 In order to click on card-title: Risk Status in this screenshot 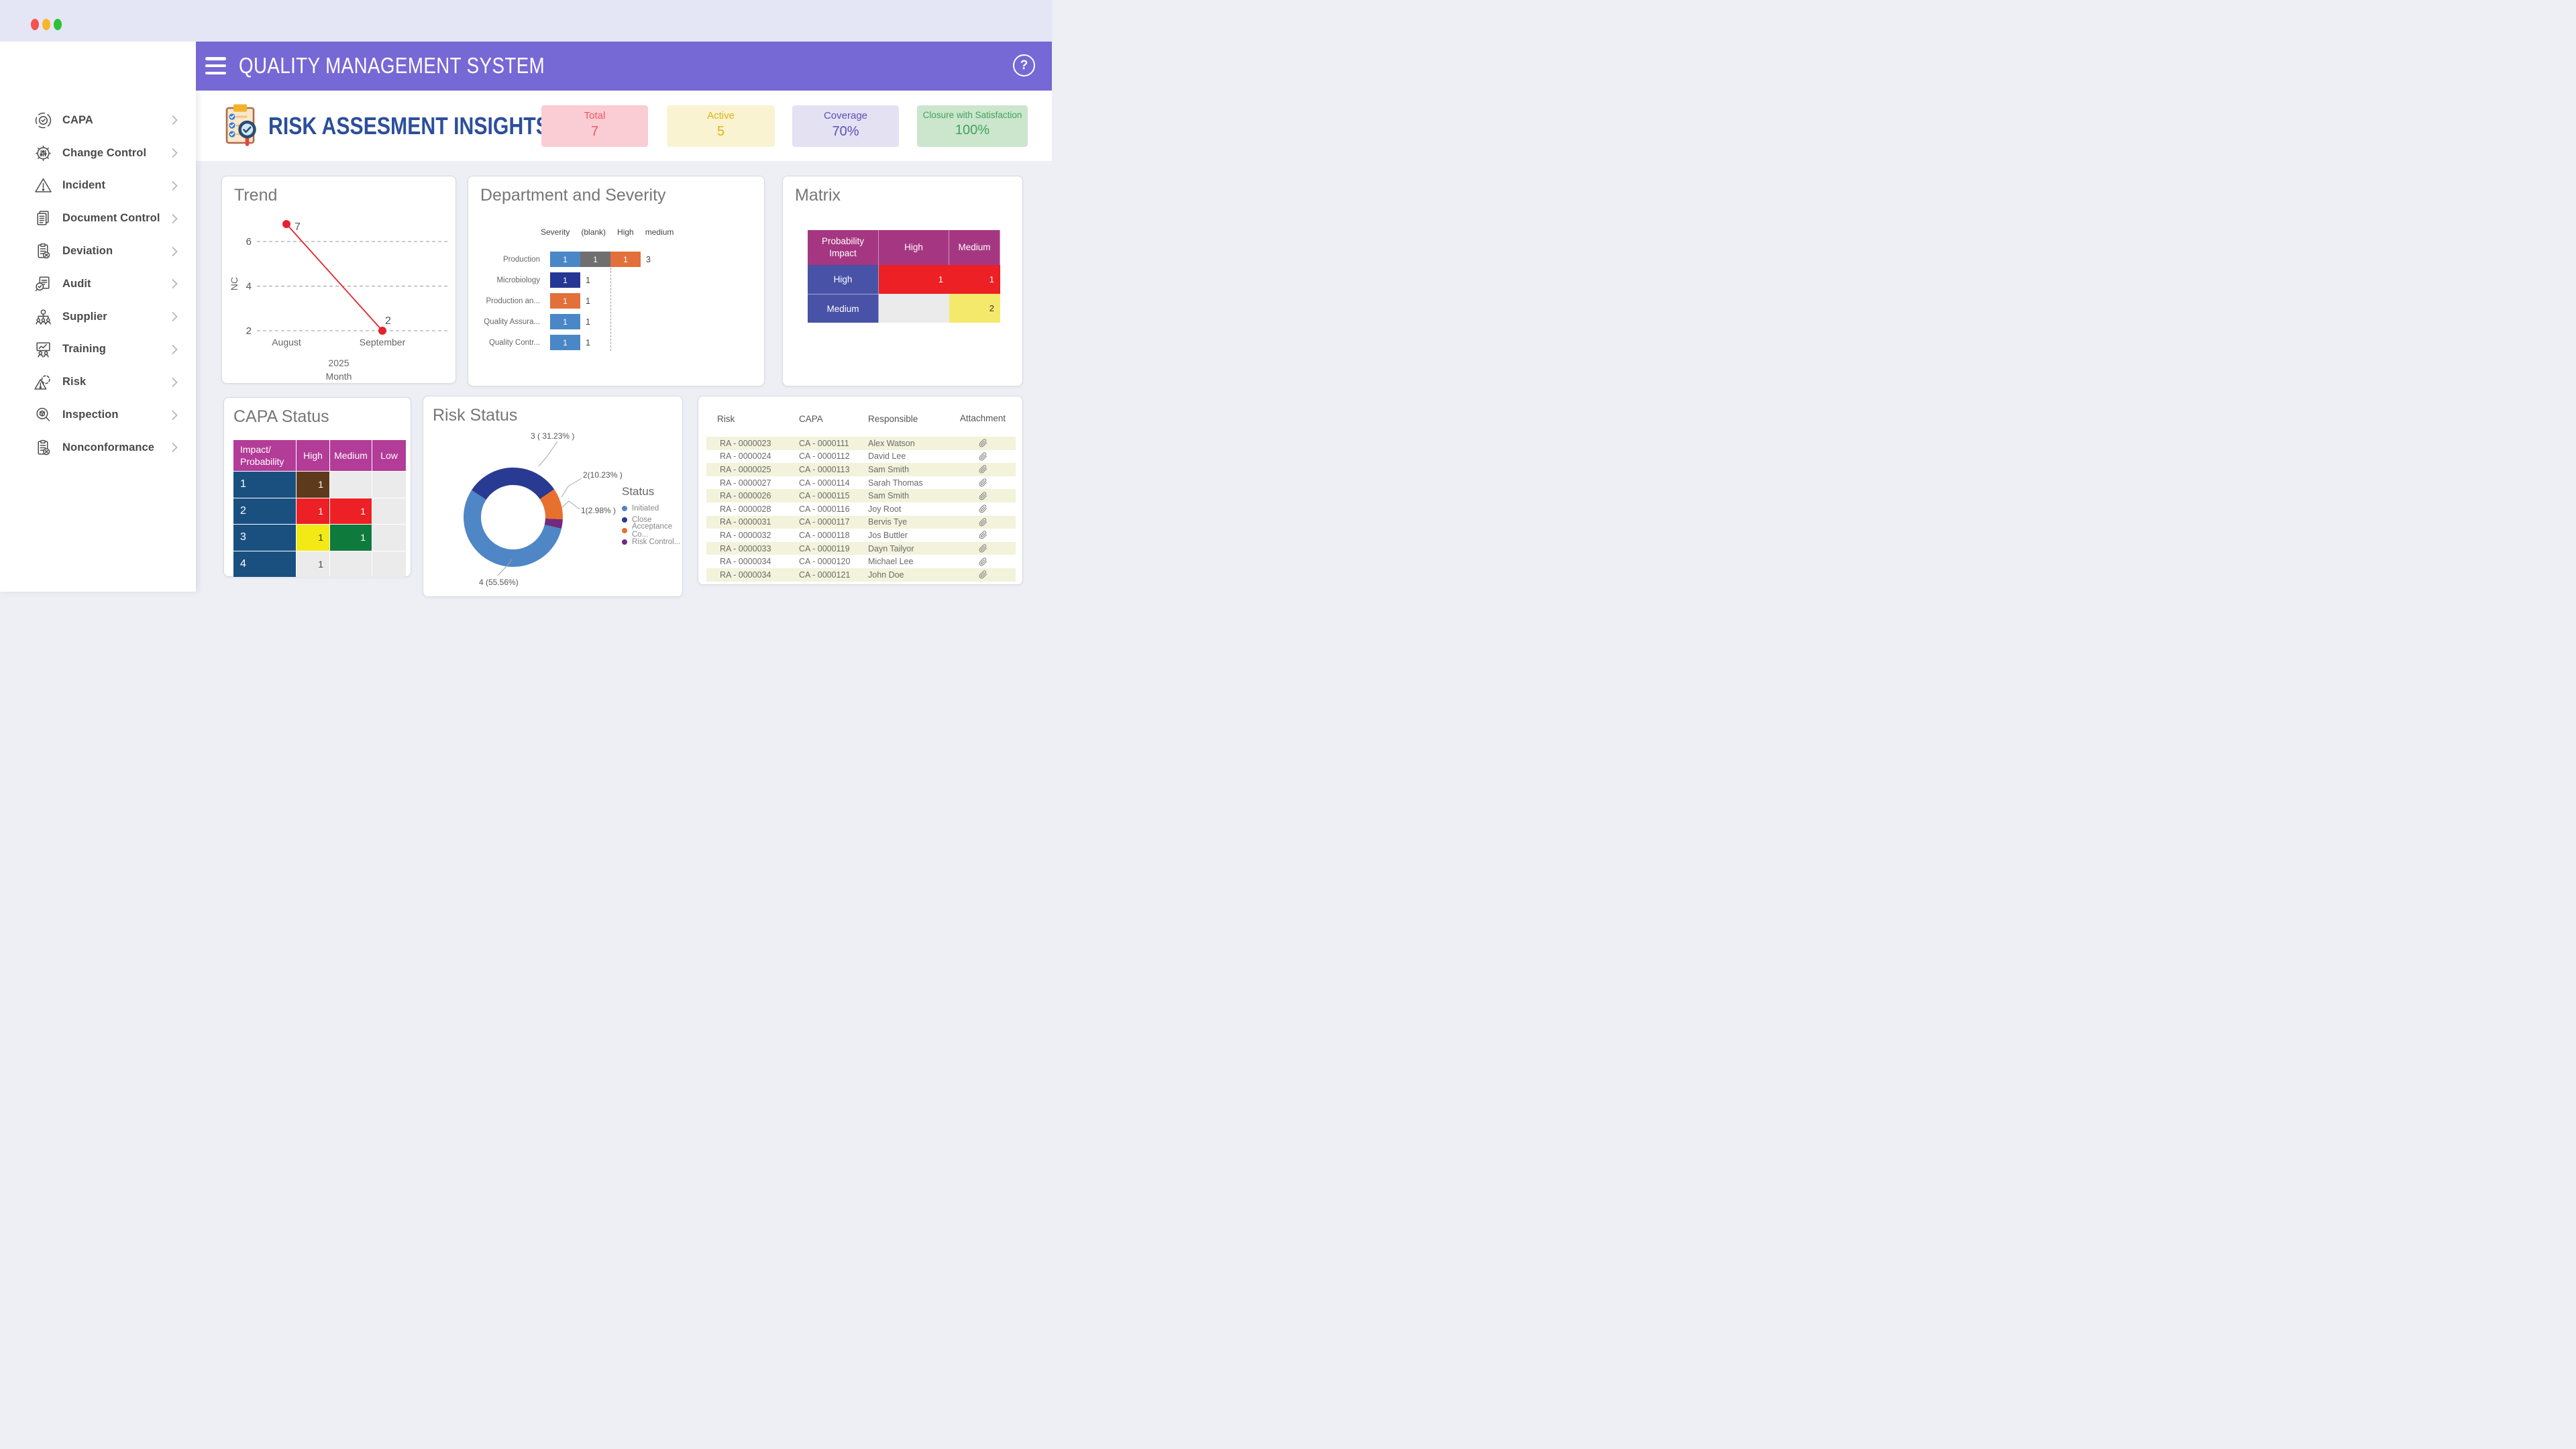, I will do `click(475, 415)`.